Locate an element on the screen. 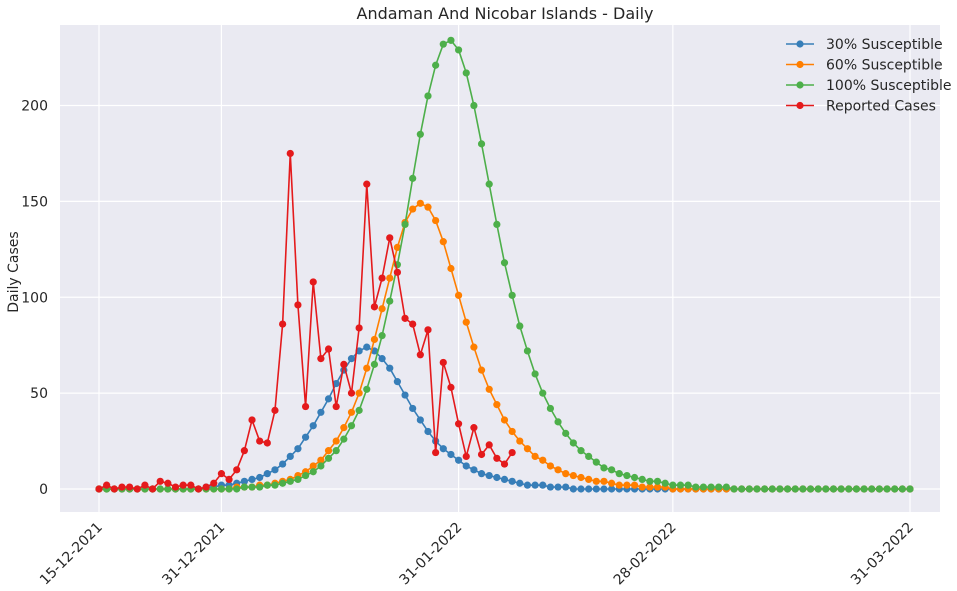 The image size is (957, 591). y-tick-label: 150 is located at coordinates (34, 202).